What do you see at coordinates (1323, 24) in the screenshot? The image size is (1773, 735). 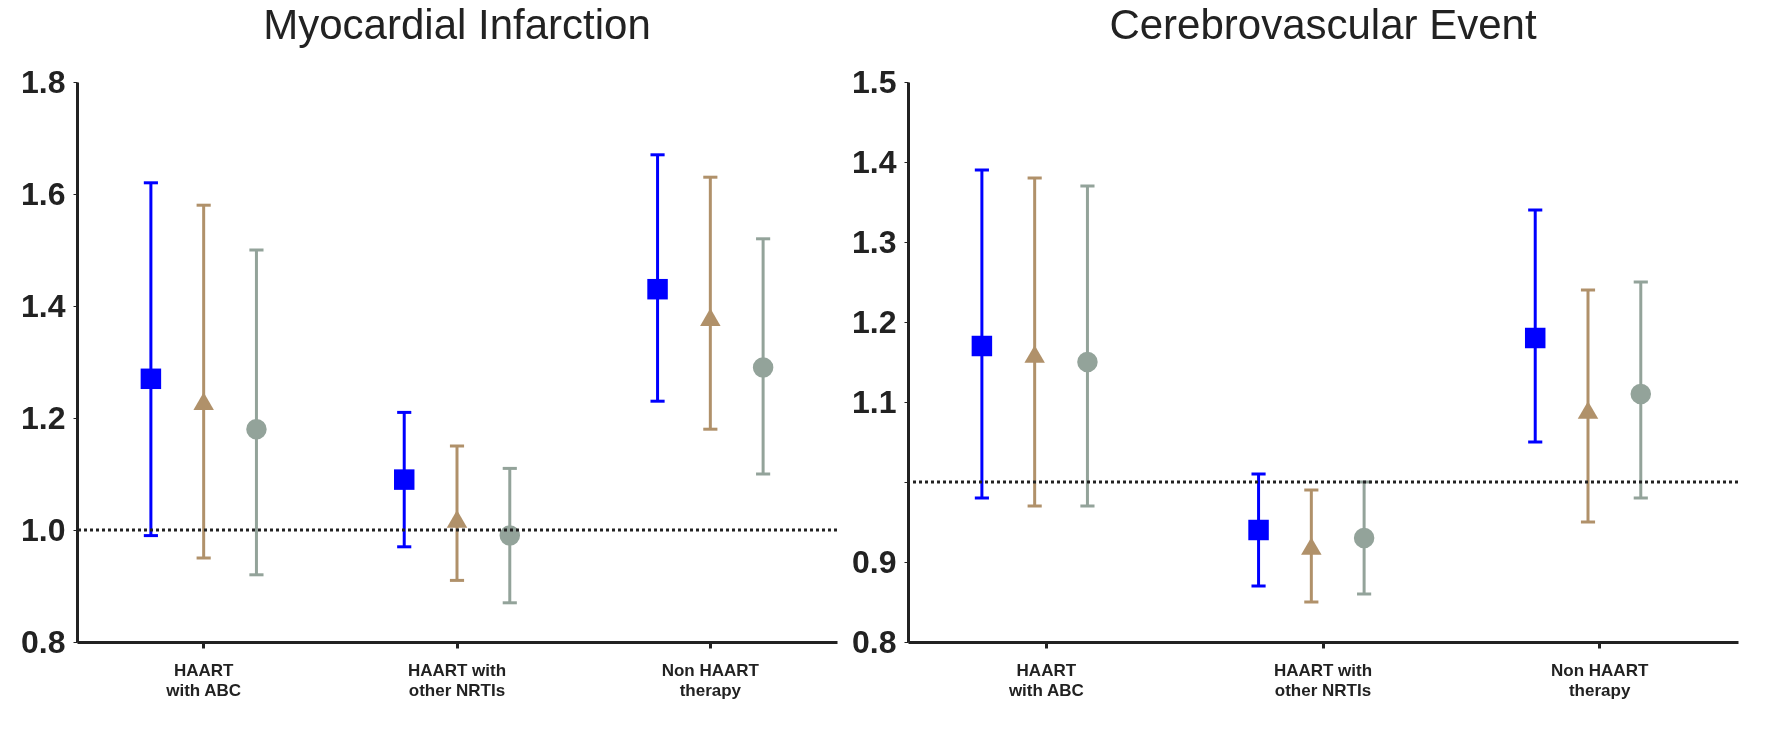 I see `chart-title: Cerebrovascular Event` at bounding box center [1323, 24].